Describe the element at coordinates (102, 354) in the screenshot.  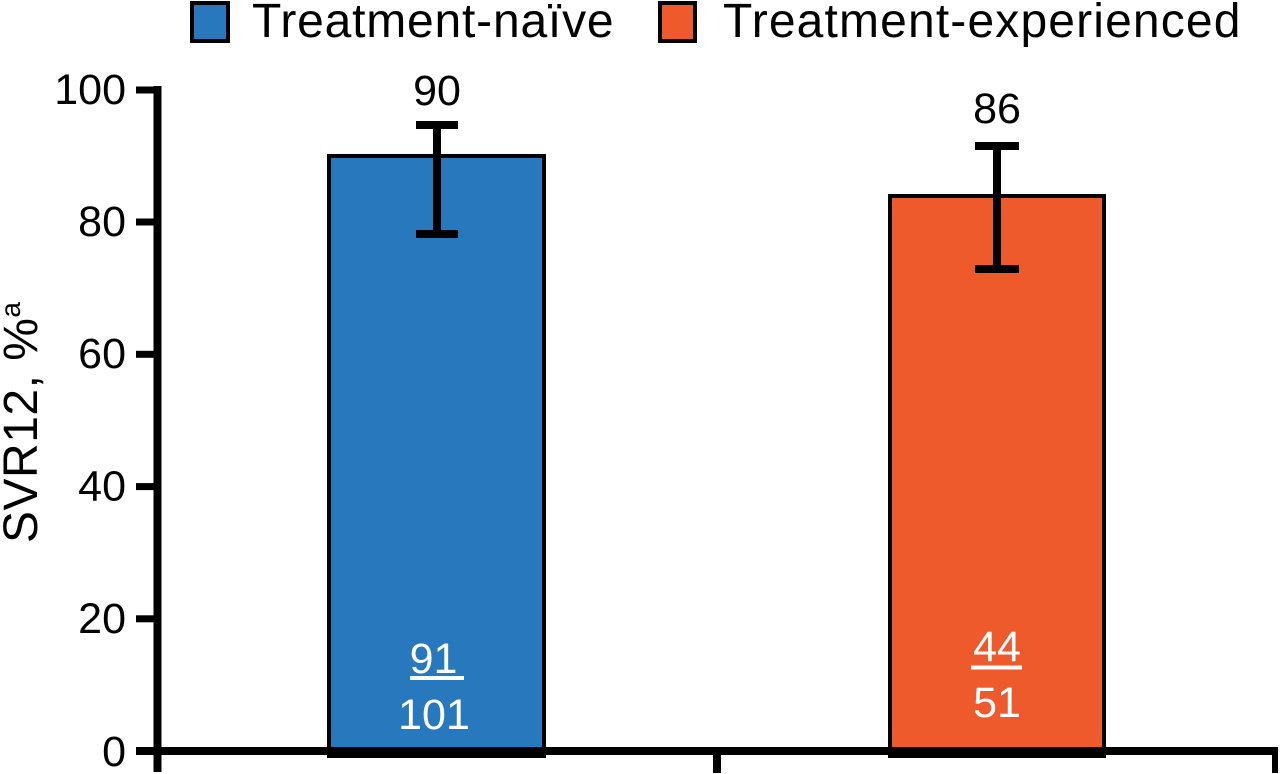
I see `svg-text: 60` at that location.